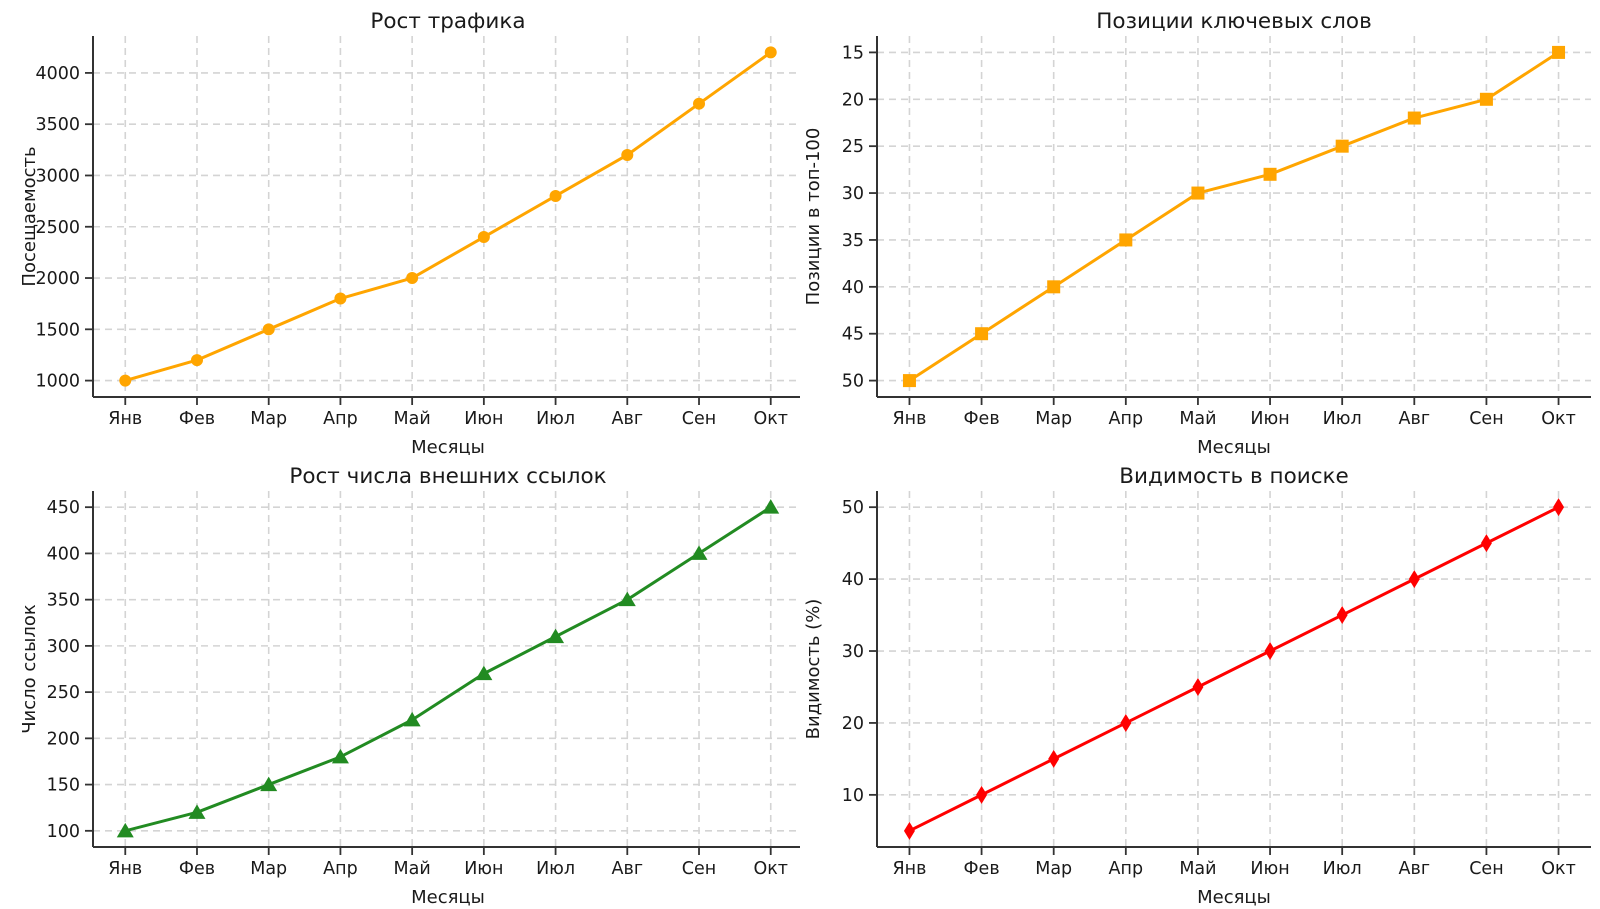  Describe the element at coordinates (63, 786) in the screenshot. I see `y-tick-label: 150` at that location.